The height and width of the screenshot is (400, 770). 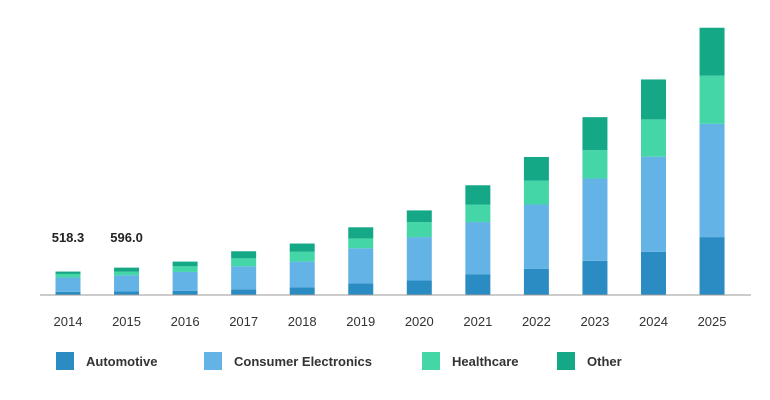 What do you see at coordinates (68, 293) in the screenshot?
I see `bar-automotive-2014` at bounding box center [68, 293].